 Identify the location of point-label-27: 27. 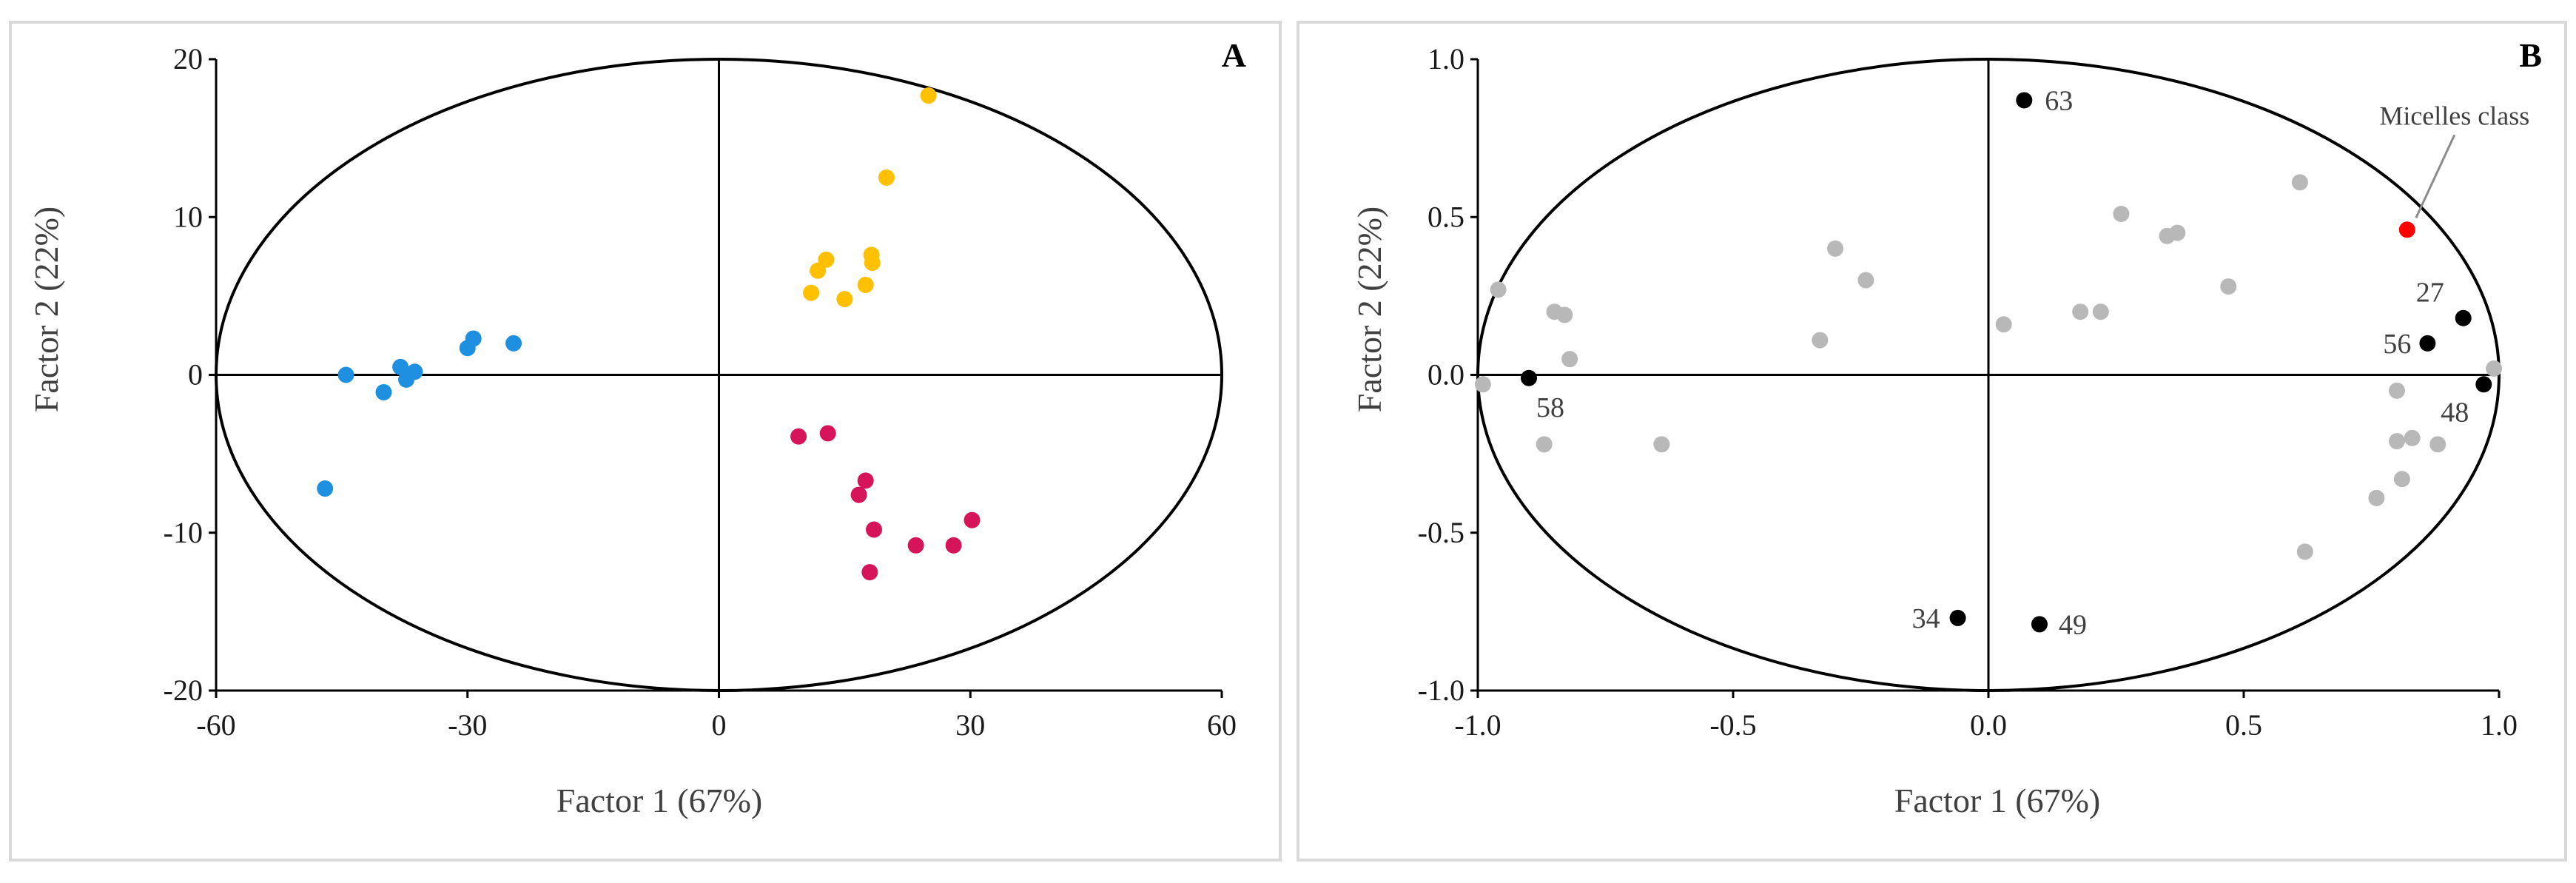
(2430, 293).